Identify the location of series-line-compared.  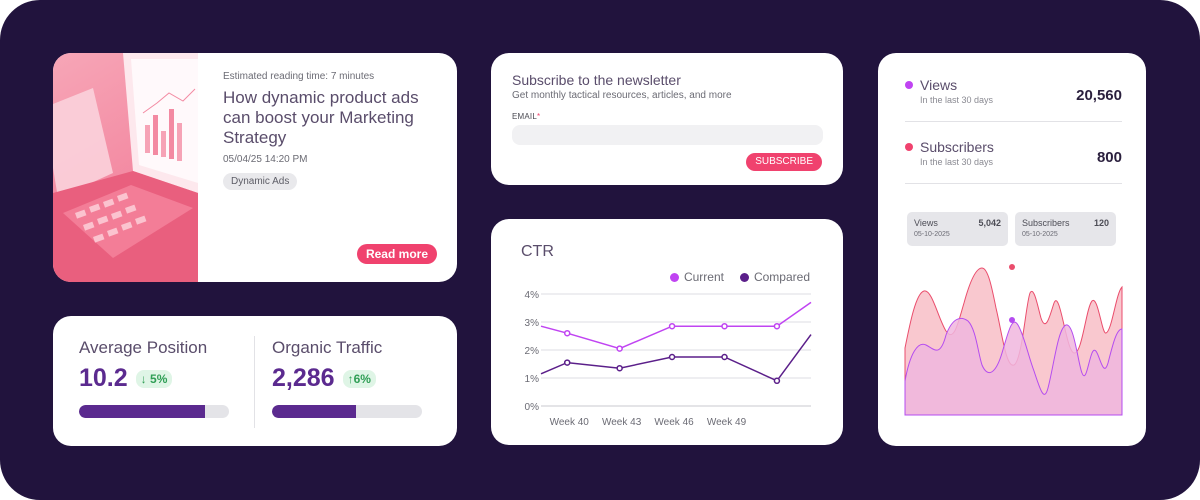
(676, 358).